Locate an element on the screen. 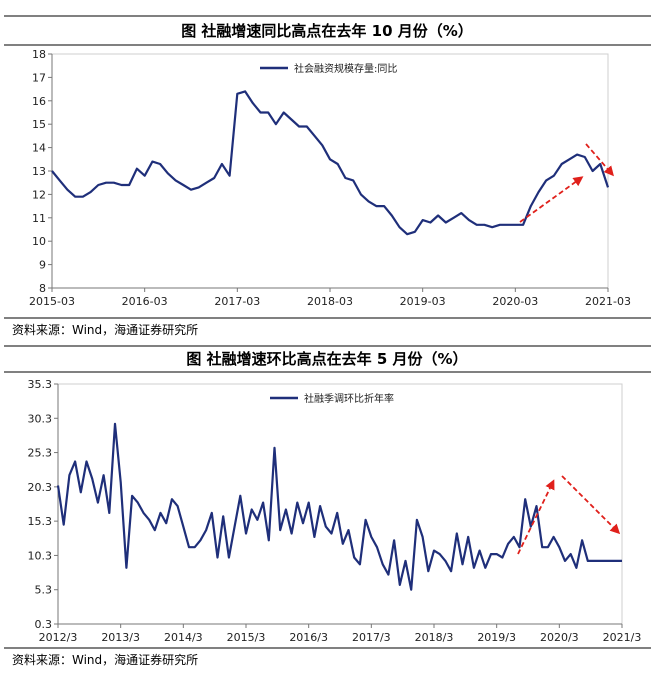 The width and height of the screenshot is (655, 678). panel2-title: 图 社融增速环比高点在去年 5 月份（%） is located at coordinates (326, 359).